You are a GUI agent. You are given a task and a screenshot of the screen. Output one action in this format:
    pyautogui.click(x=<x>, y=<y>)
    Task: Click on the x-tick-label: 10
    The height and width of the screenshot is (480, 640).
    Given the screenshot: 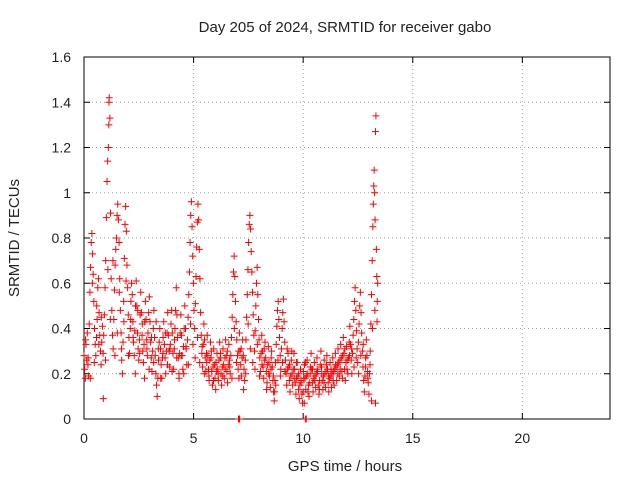 What is the action you would take?
    pyautogui.click(x=303, y=438)
    